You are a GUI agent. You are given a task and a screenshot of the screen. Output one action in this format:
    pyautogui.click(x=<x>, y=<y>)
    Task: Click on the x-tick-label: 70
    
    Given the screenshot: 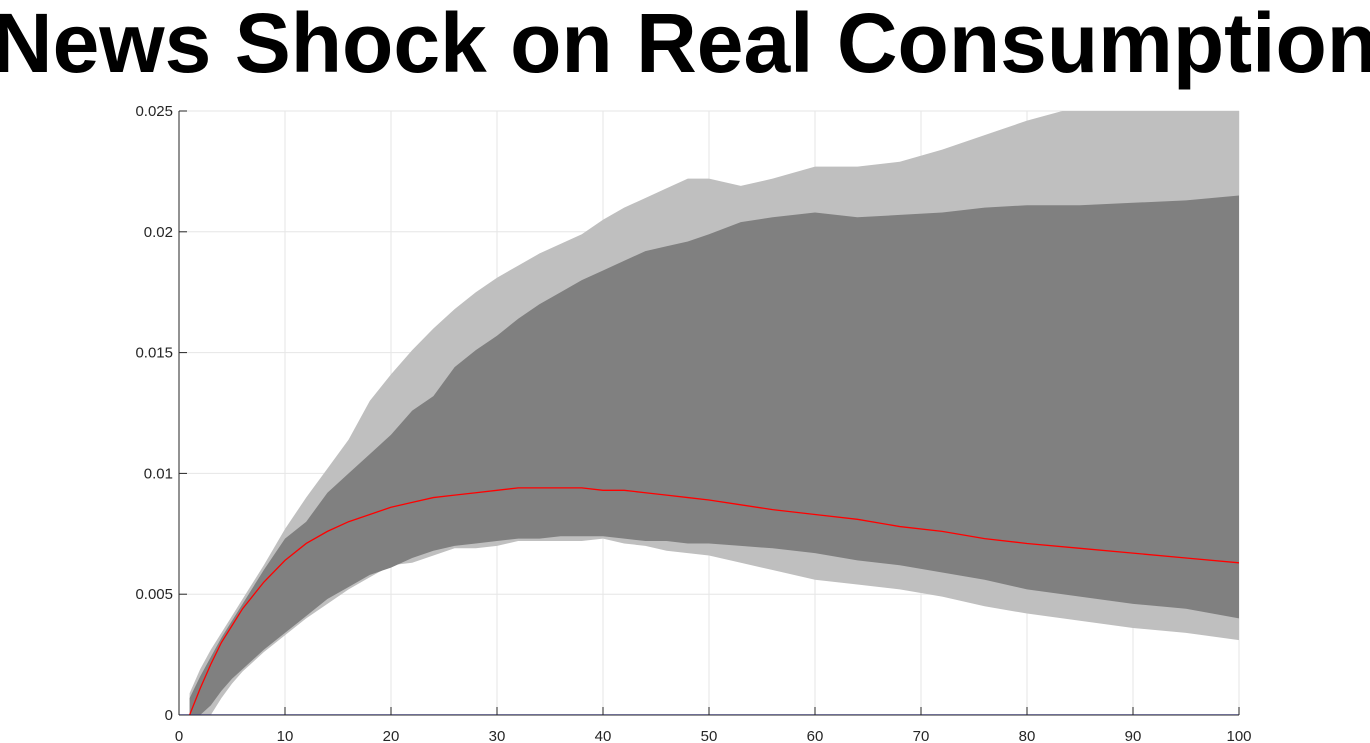 What is the action you would take?
    pyautogui.click(x=921, y=735)
    